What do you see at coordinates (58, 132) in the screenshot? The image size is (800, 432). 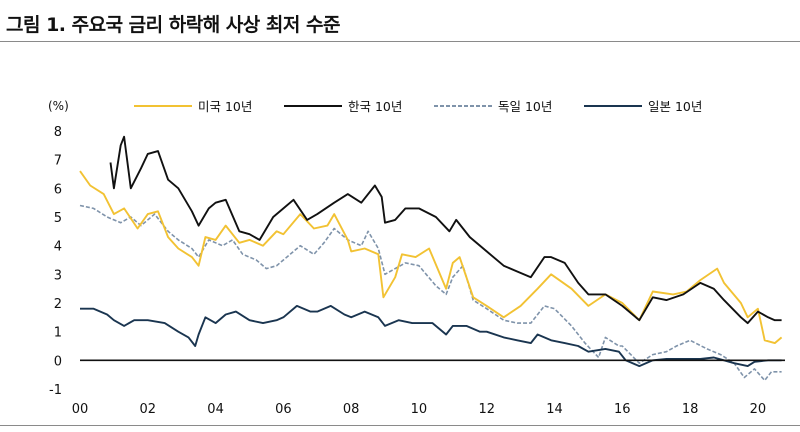 I see `y-tick-label-9: 8` at bounding box center [58, 132].